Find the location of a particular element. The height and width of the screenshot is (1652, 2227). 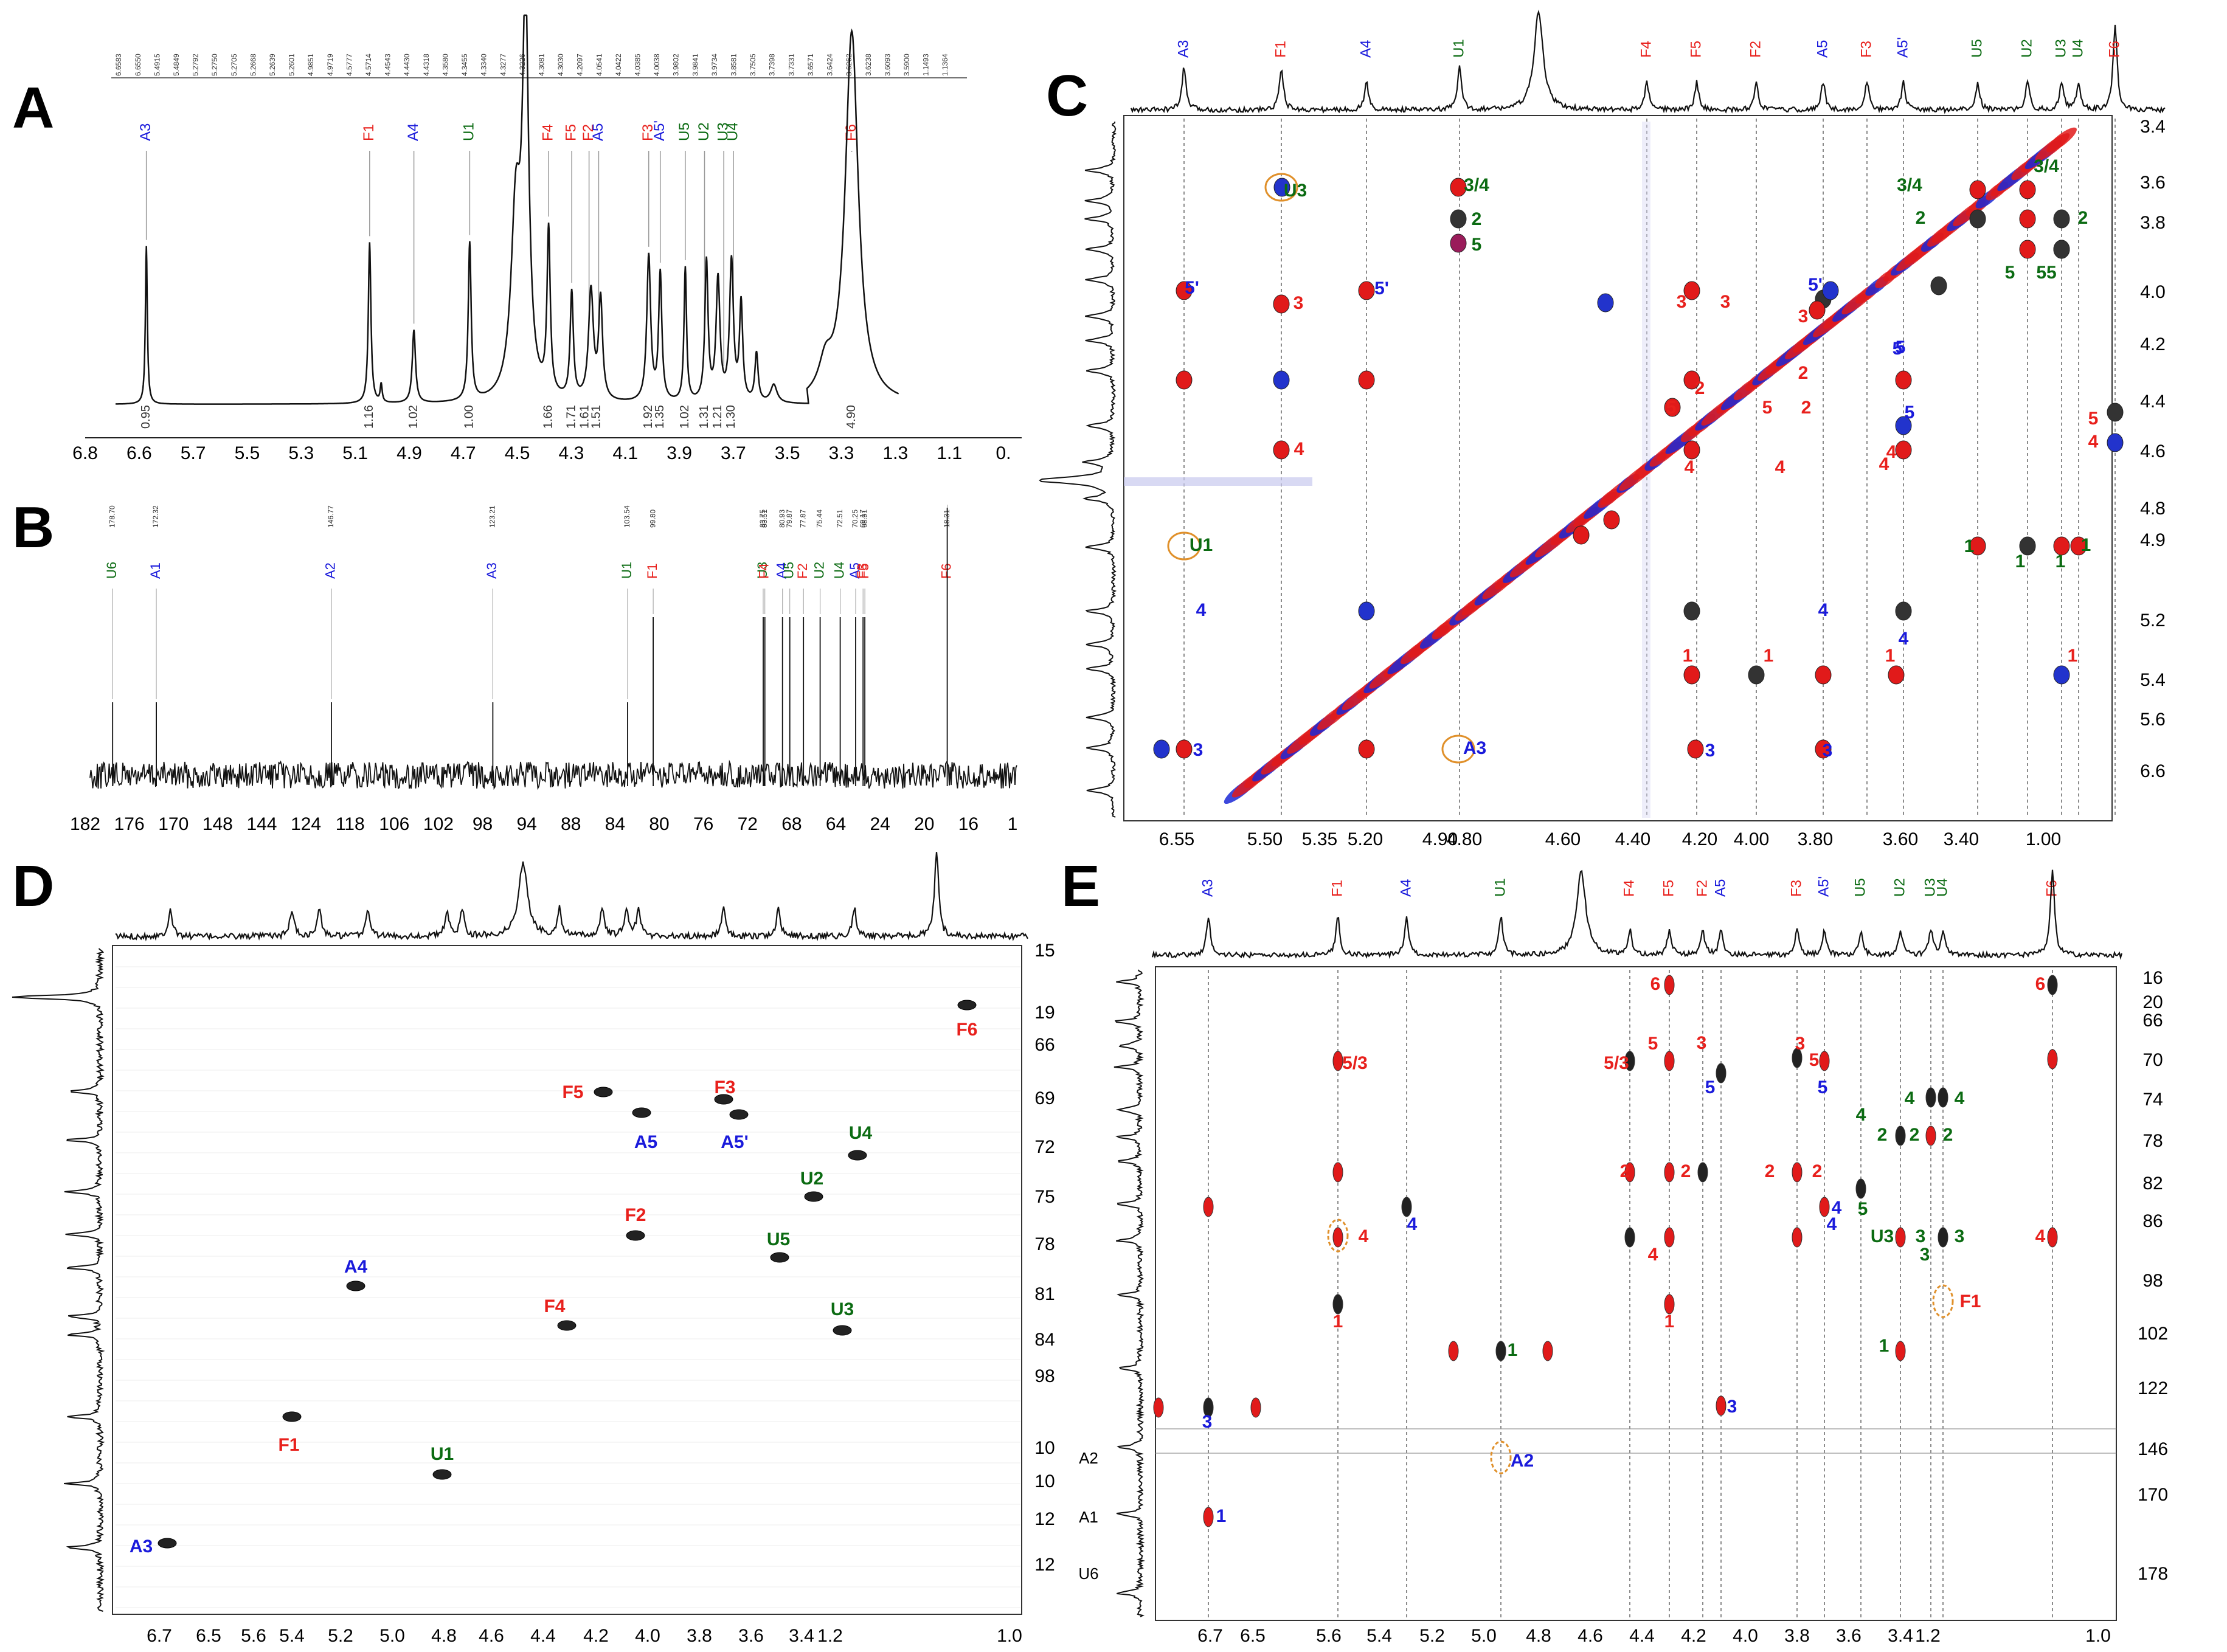

panel-b-spectrum-trace is located at coordinates (553, 649).